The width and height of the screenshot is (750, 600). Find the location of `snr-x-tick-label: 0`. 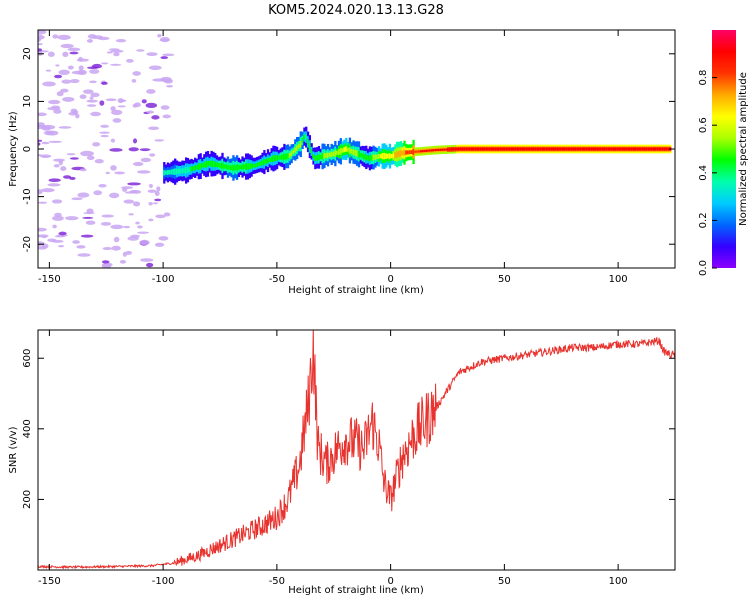

snr-x-tick-label: 0 is located at coordinates (390, 581).